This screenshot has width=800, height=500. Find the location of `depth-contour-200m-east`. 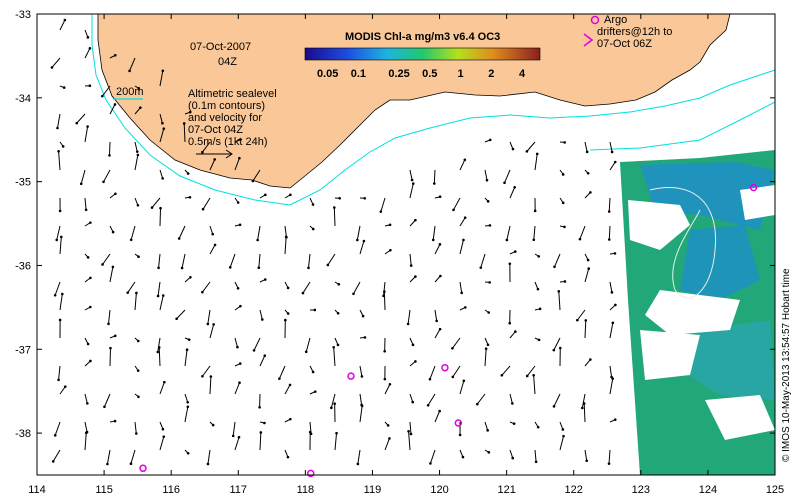

depth-contour-200m-east is located at coordinates (682, 126).